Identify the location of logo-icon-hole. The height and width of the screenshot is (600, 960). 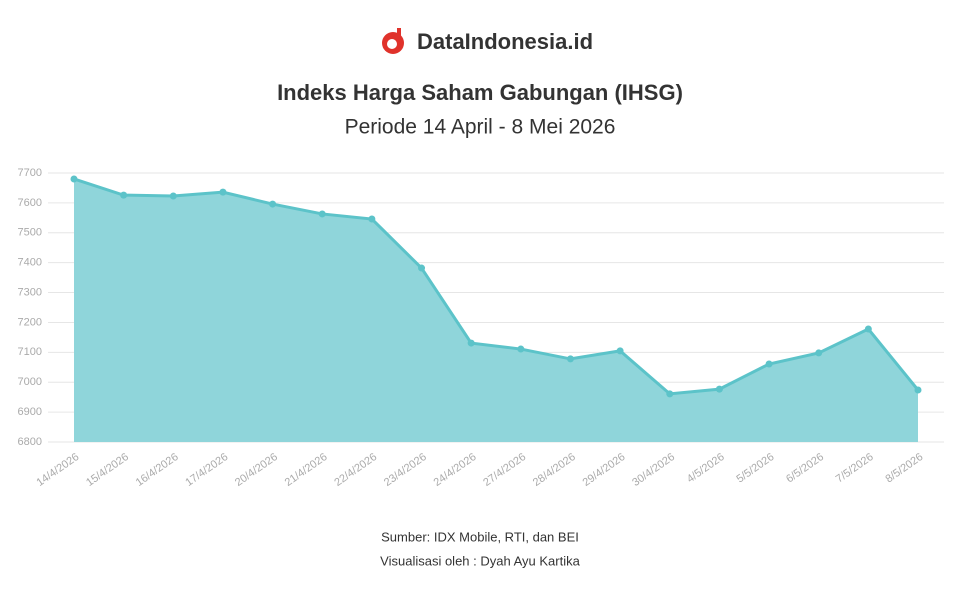
(392, 44).